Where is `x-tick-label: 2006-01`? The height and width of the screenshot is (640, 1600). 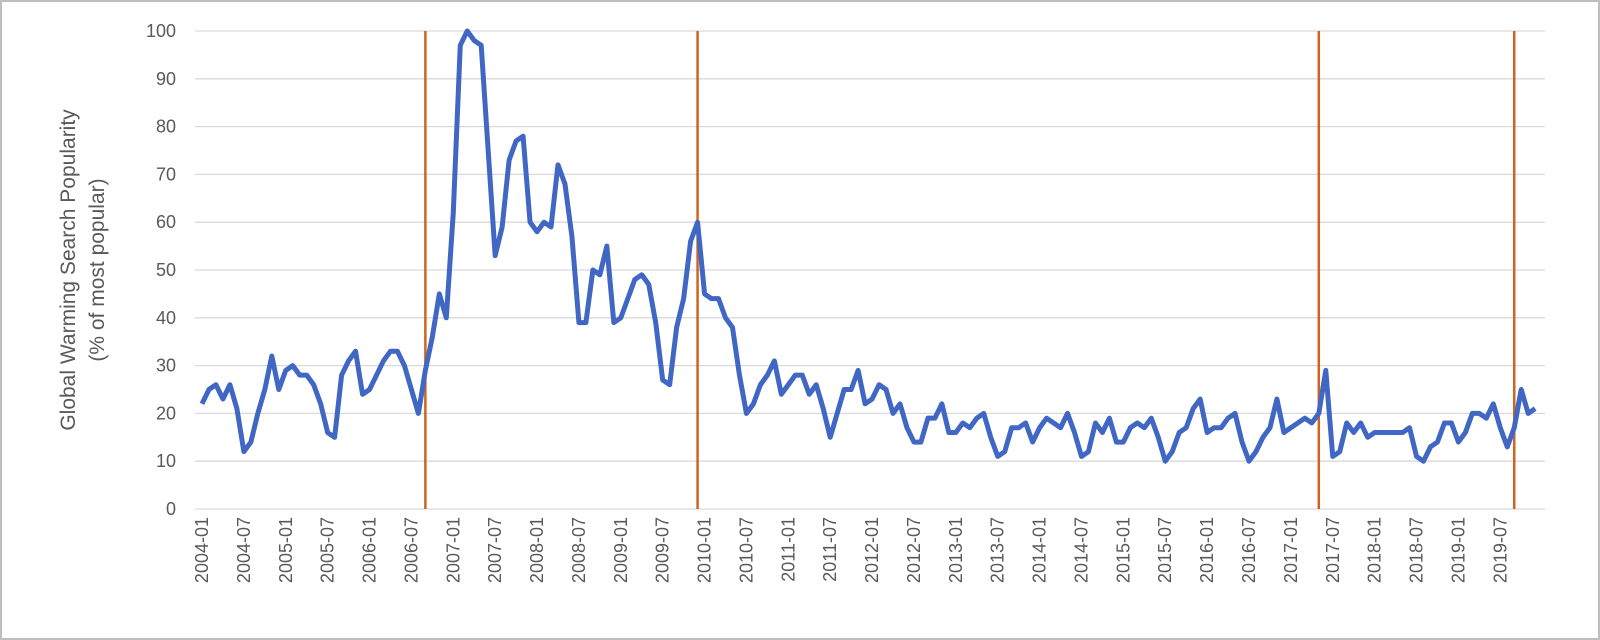 x-tick-label: 2006-01 is located at coordinates (370, 550).